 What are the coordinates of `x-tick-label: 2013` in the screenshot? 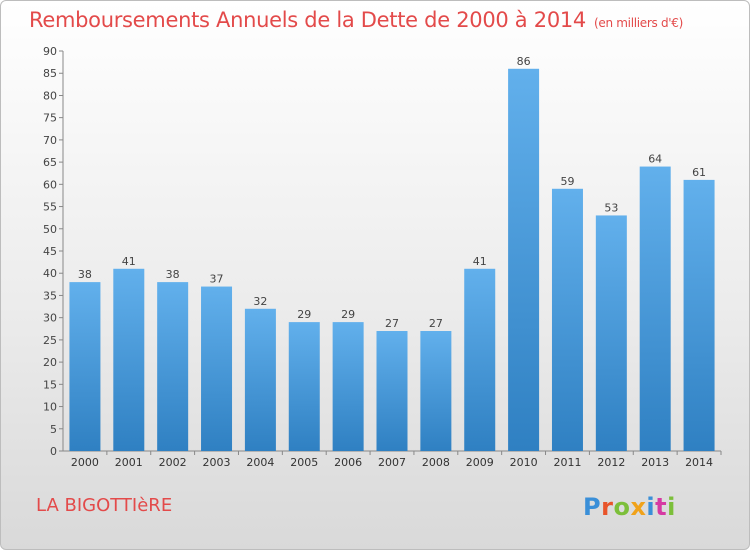 It's located at (655, 462).